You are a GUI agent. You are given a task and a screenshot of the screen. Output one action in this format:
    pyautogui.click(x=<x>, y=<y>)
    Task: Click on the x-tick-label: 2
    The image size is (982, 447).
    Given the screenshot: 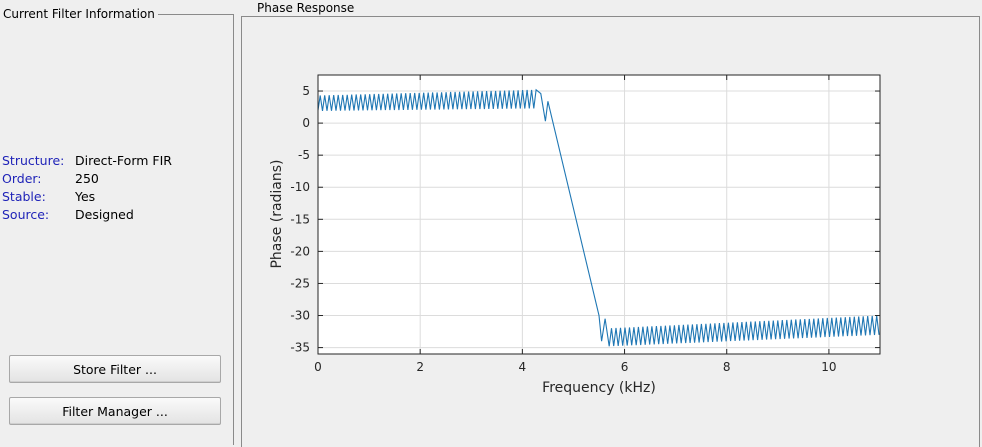 What is the action you would take?
    pyautogui.click(x=420, y=367)
    